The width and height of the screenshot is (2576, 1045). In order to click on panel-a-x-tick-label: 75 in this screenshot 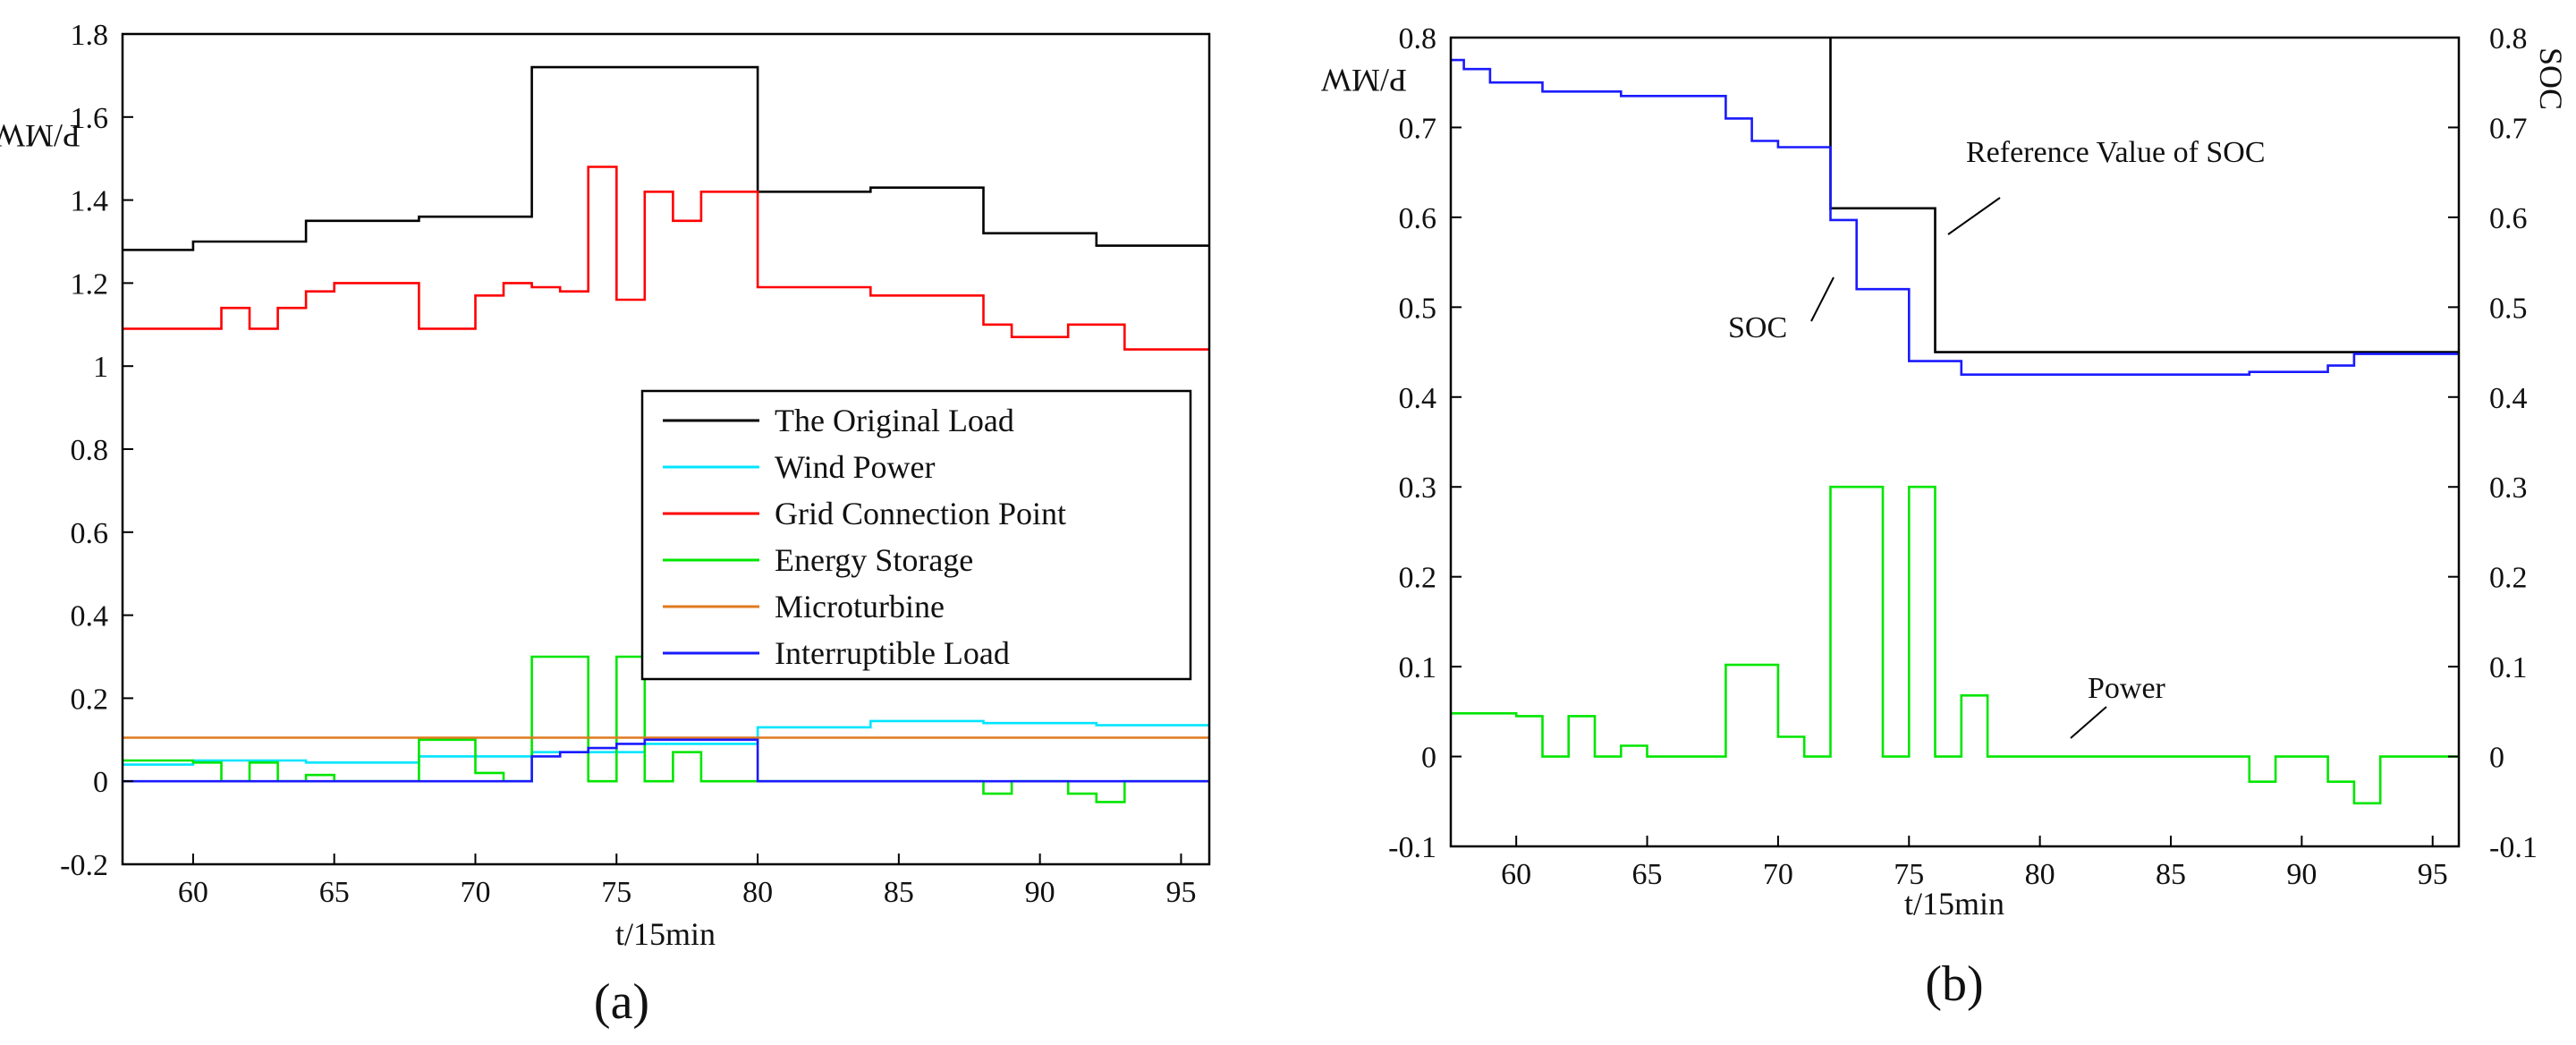, I will do `click(616, 892)`.